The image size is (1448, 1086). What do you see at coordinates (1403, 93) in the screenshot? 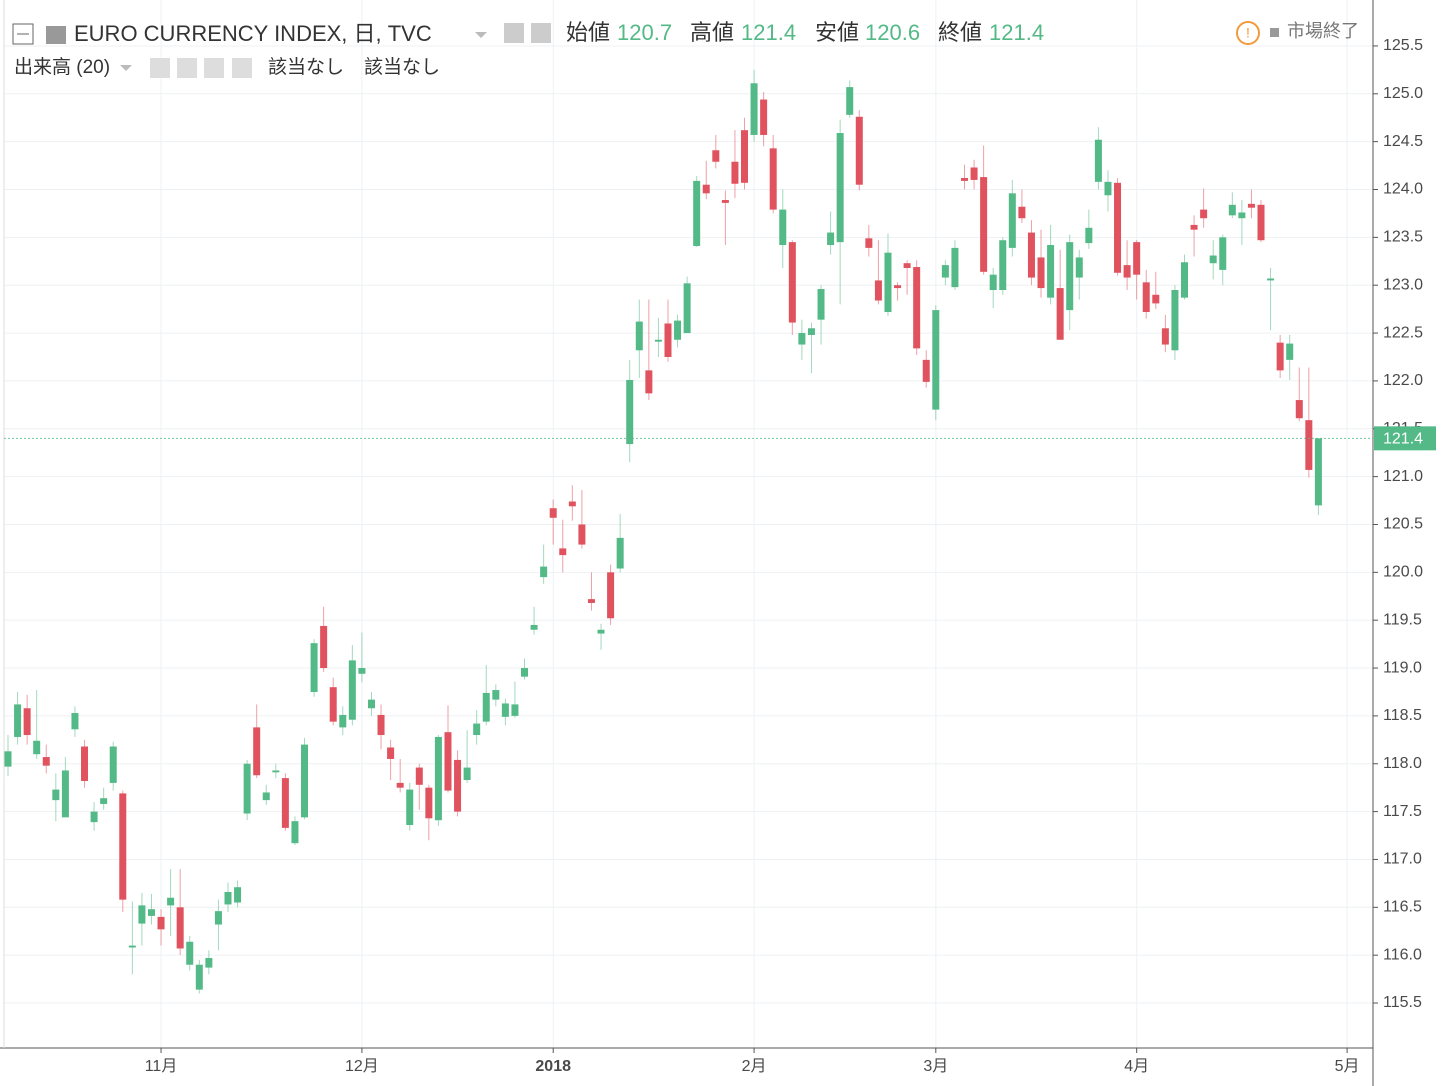
I see `y-tick-label: 125.0` at bounding box center [1403, 93].